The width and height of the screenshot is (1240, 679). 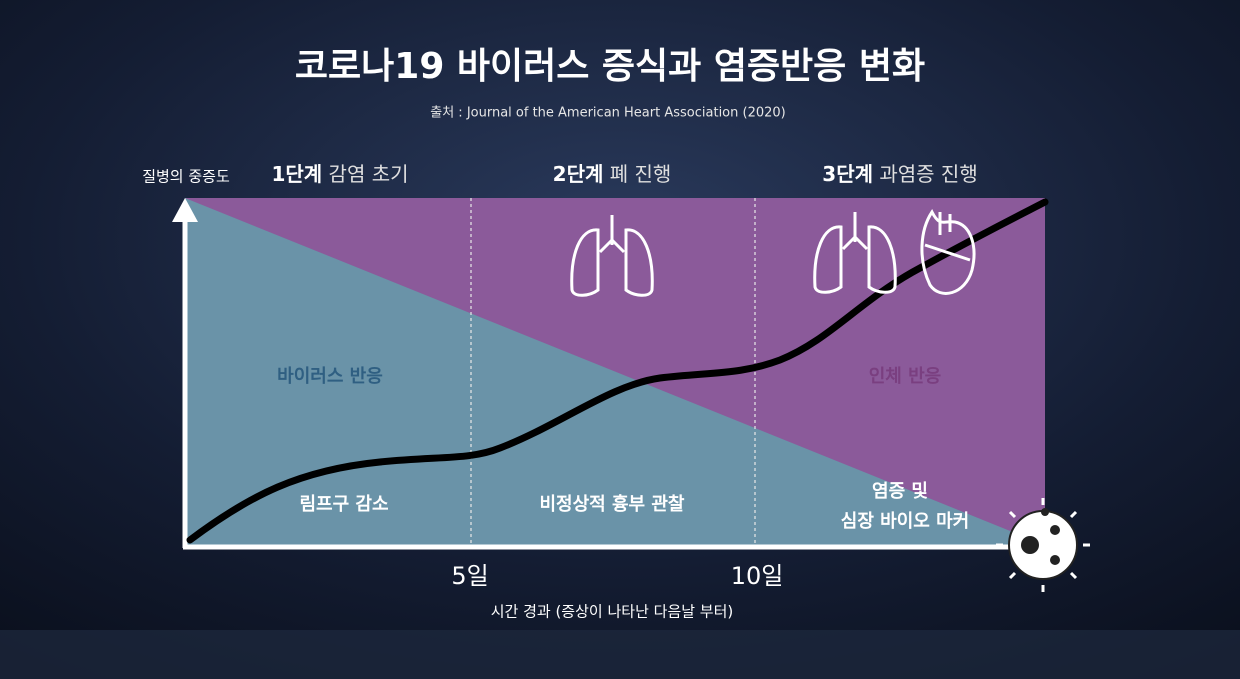 What do you see at coordinates (296, 174) in the screenshot?
I see `stage-number: 1단계` at bounding box center [296, 174].